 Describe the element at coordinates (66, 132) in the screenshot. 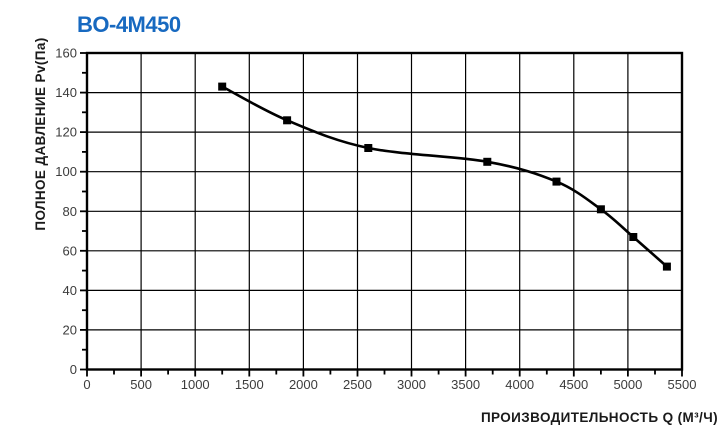

I see `y-tick-label: 120` at that location.